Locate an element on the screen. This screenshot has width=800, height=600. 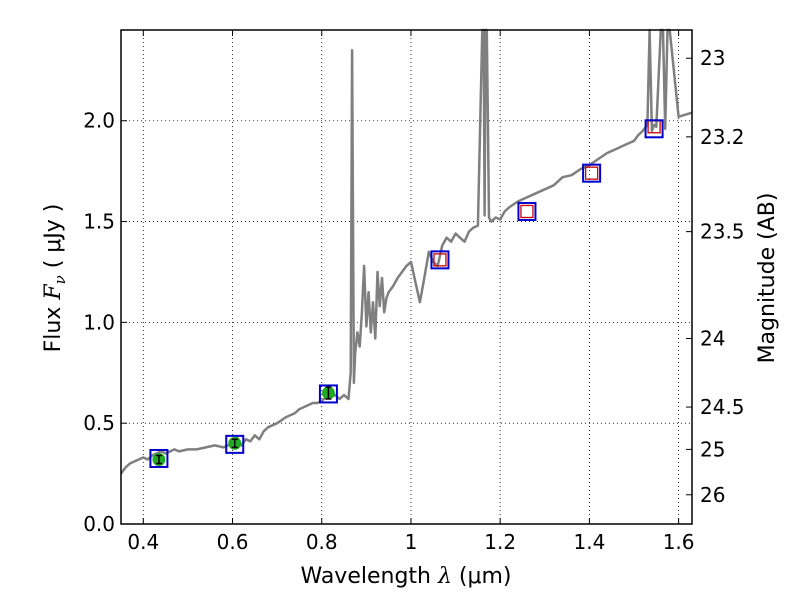
x-tick-label: 1.6 is located at coordinates (679, 542).